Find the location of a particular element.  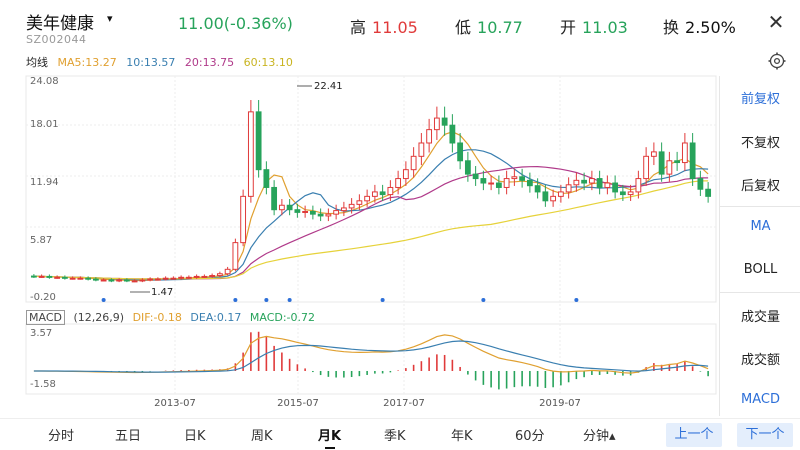

ma-legend: 均线 MA5:13.27 10:13.57 20:13.75 60:13.10 is located at coordinates (162, 62).